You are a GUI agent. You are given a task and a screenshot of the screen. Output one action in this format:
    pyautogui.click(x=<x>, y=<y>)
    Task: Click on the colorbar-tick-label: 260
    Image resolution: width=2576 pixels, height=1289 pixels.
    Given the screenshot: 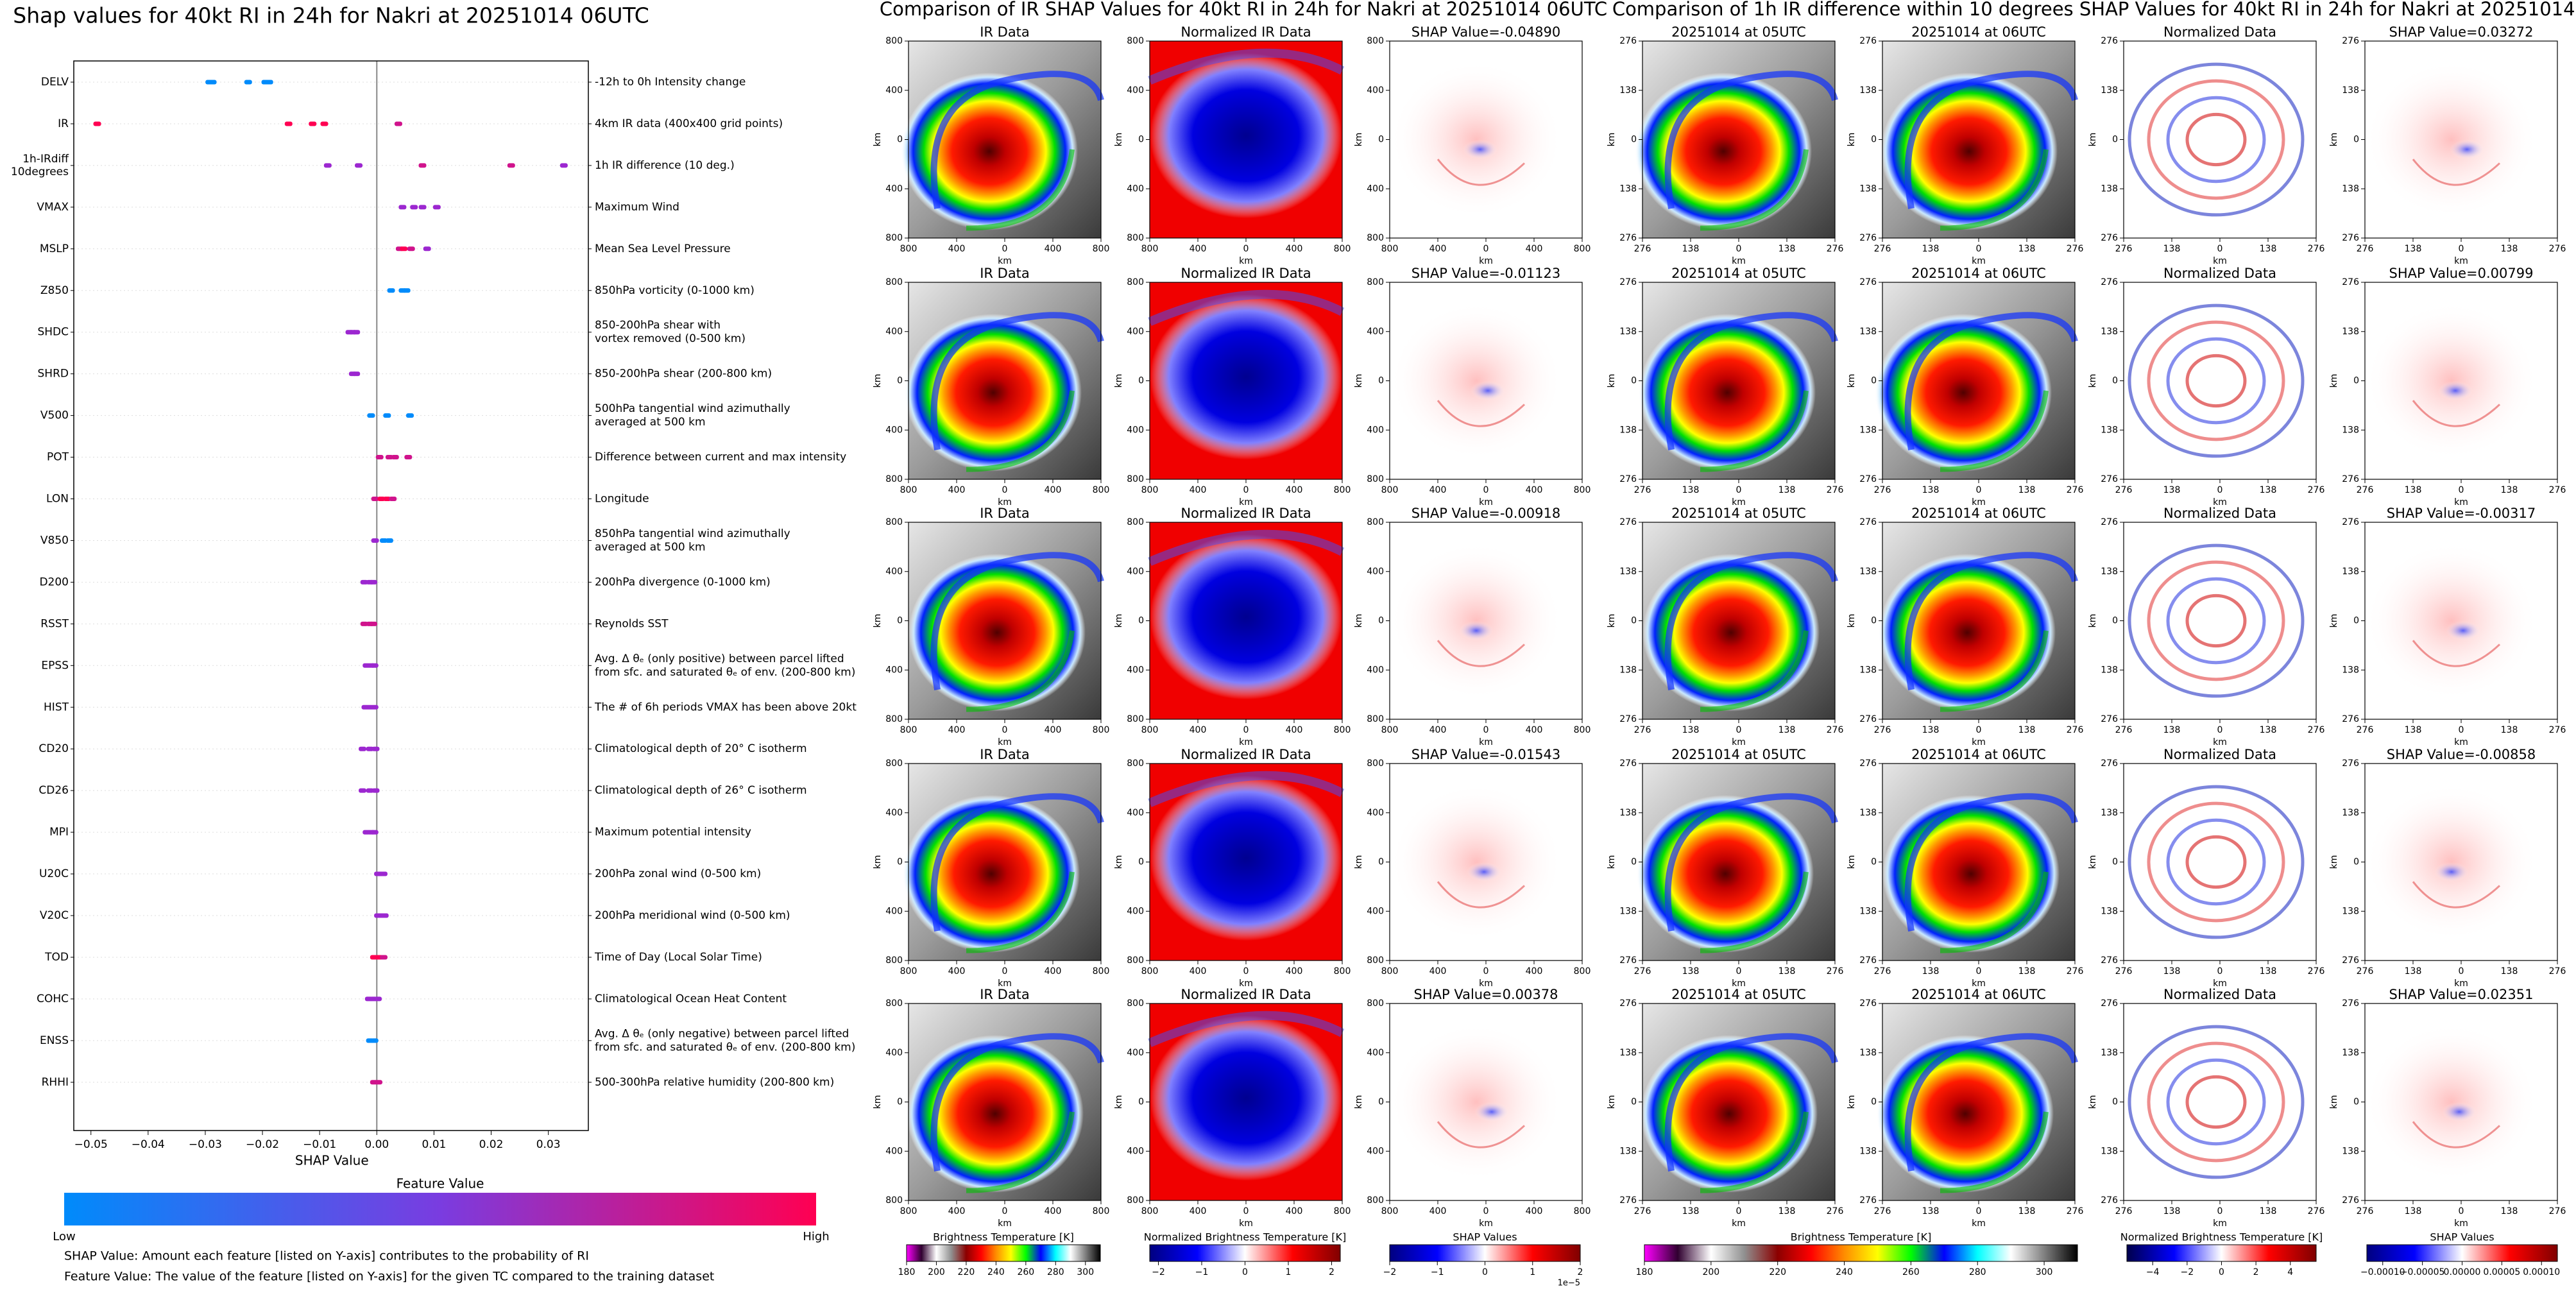 What is the action you would take?
    pyautogui.click(x=1025, y=1272)
    